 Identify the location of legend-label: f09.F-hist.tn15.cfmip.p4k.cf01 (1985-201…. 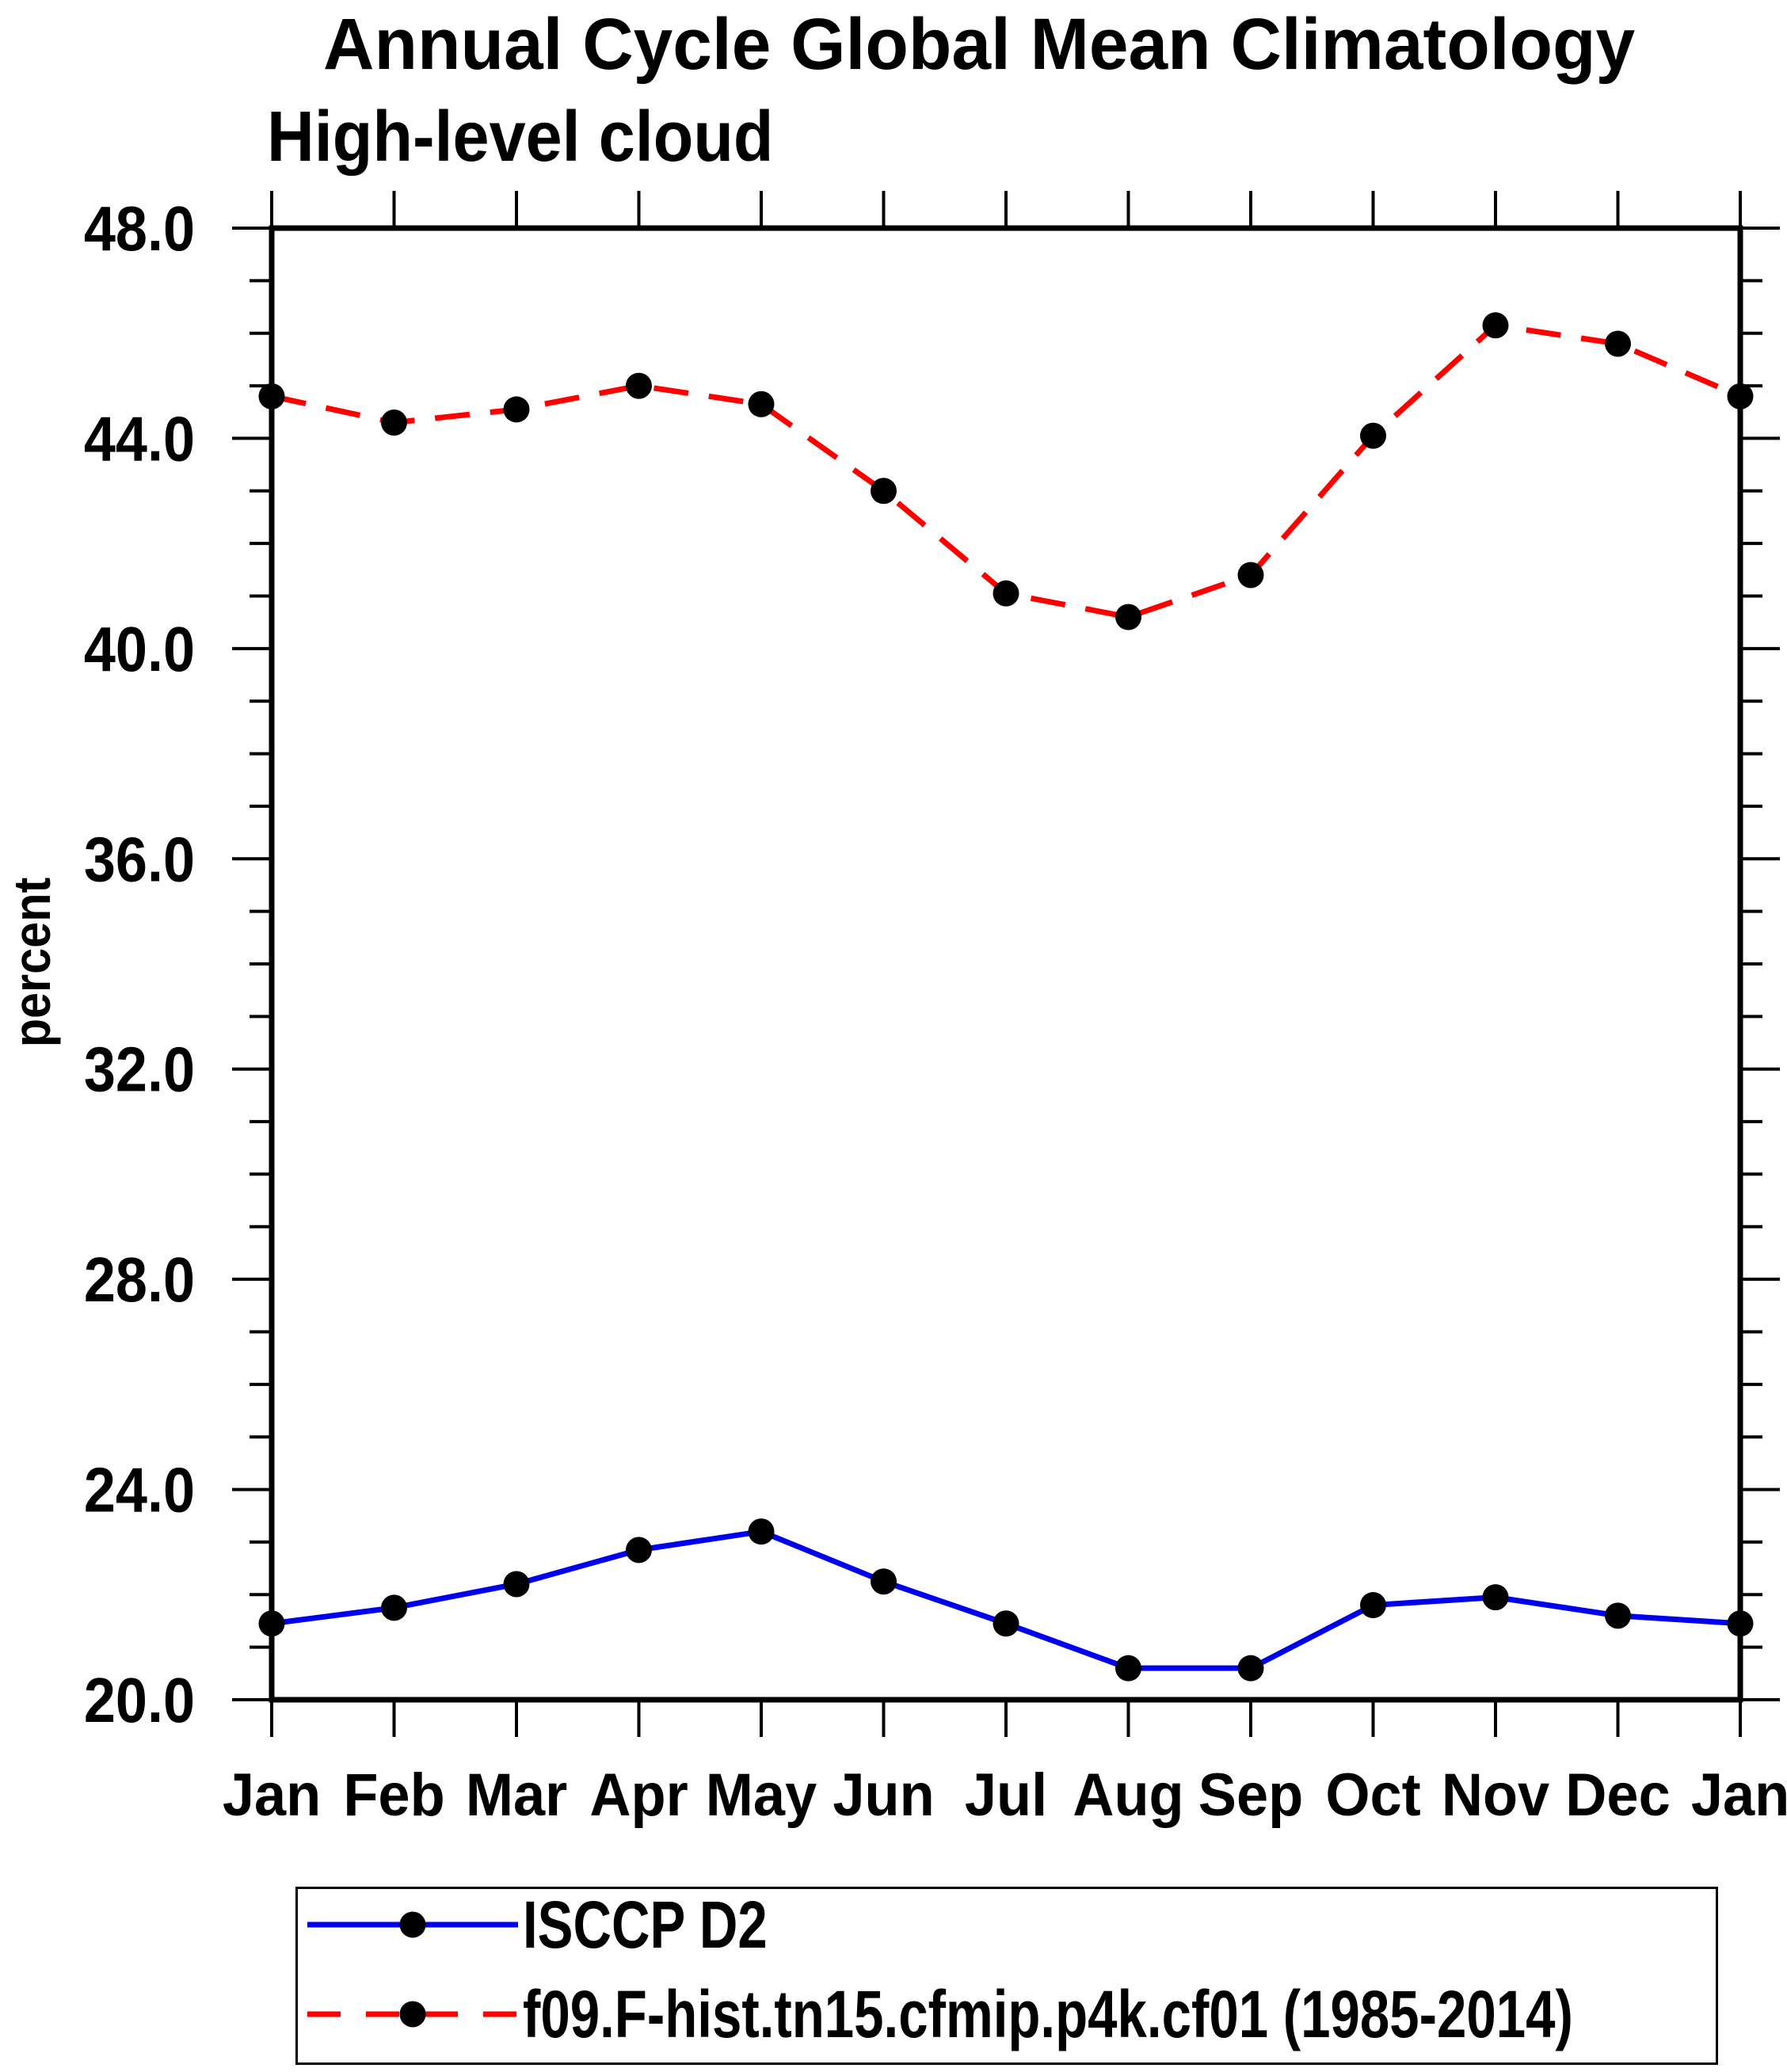
(1048, 2013).